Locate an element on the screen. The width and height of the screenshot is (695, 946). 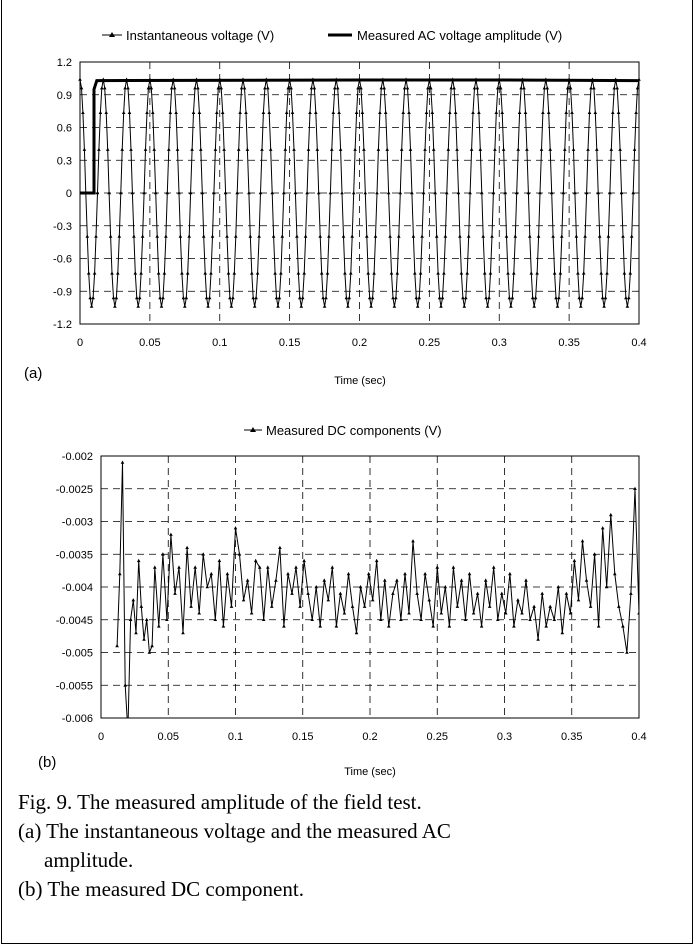
y-tick-label-a: 0 is located at coordinates (69, 194).